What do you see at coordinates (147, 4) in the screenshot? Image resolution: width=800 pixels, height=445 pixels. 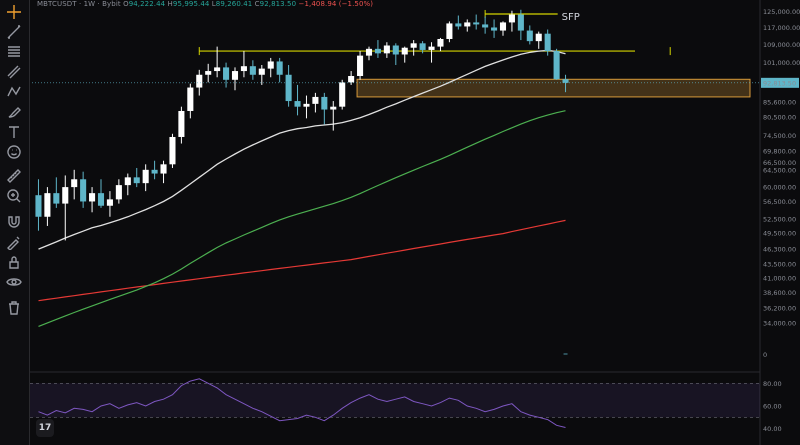 I see `open-value: 94,222.44` at bounding box center [147, 4].